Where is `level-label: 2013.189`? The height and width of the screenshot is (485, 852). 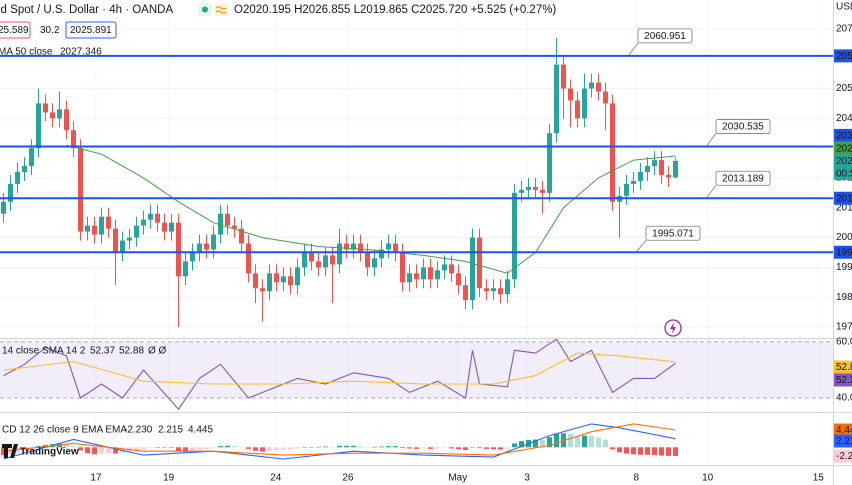 level-label: 2013.189 is located at coordinates (743, 178).